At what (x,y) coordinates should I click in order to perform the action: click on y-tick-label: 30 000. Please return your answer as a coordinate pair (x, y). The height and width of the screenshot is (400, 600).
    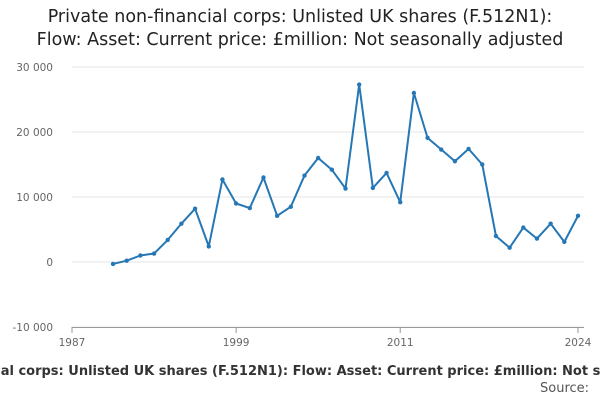
    Looking at the image, I should click on (34, 68).